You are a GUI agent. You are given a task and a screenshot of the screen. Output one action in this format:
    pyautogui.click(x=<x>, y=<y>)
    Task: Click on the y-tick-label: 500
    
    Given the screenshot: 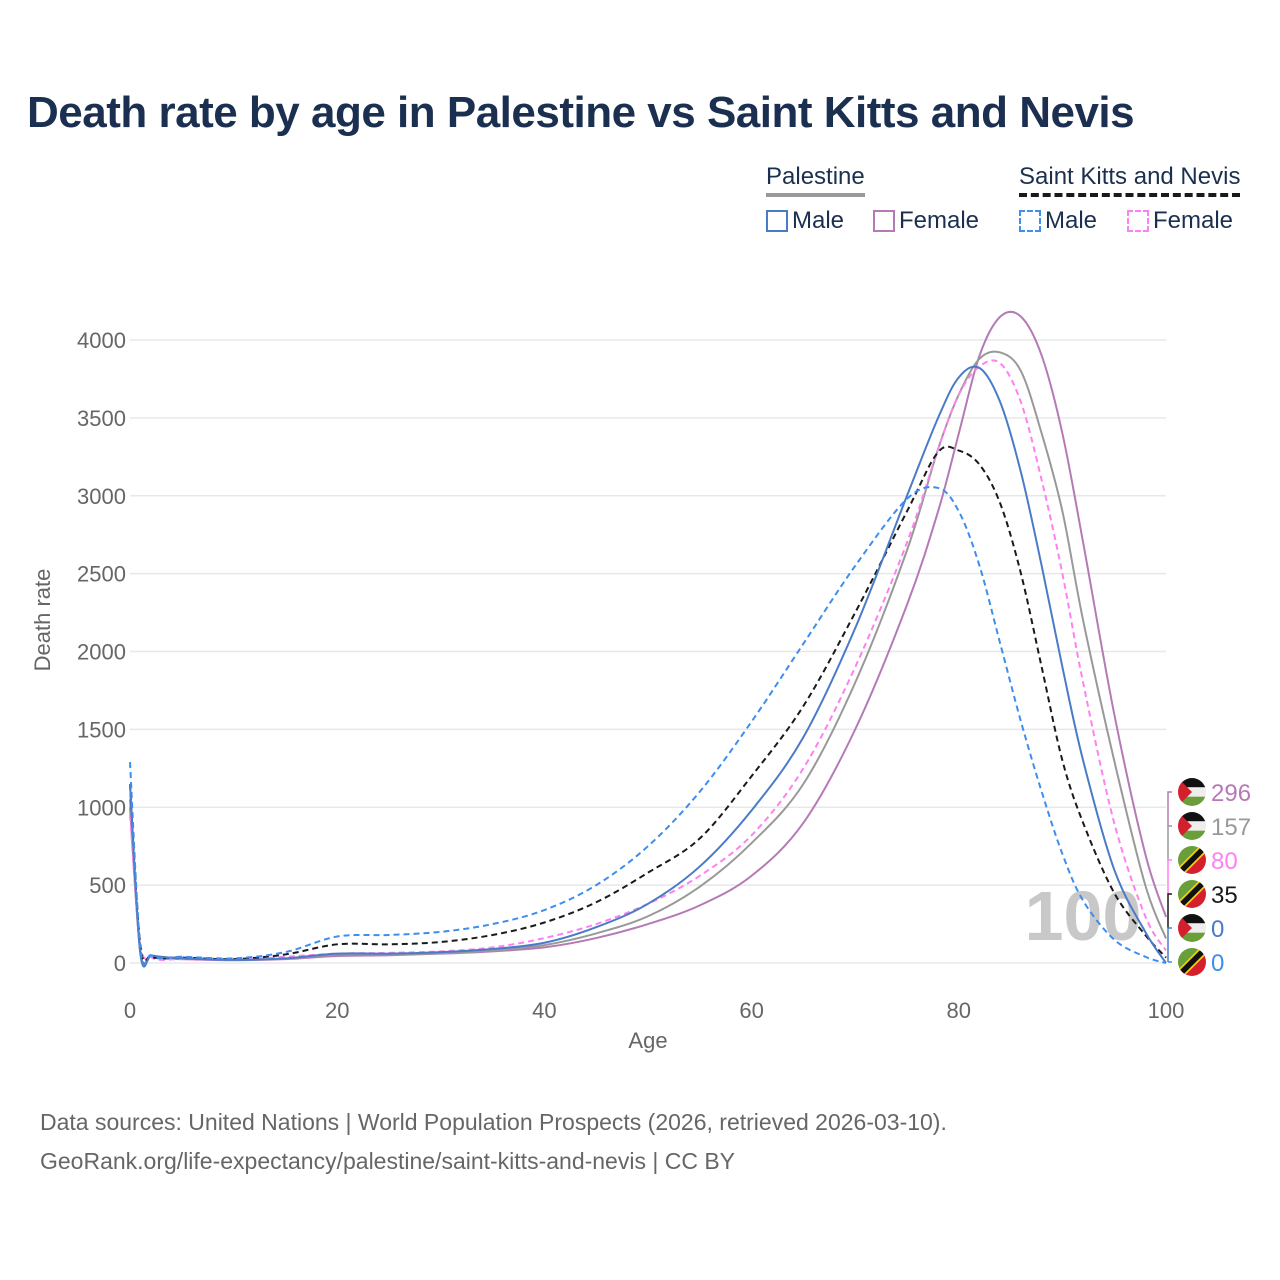 What is the action you would take?
    pyautogui.click(x=107, y=885)
    